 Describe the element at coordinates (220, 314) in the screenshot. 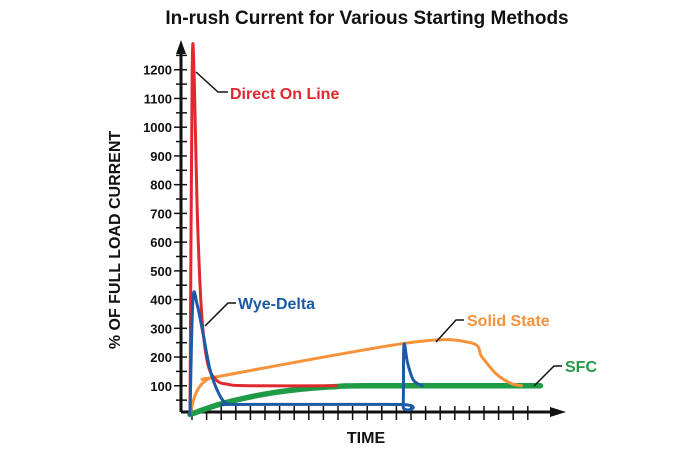

I see `leader-wye-delta` at that location.